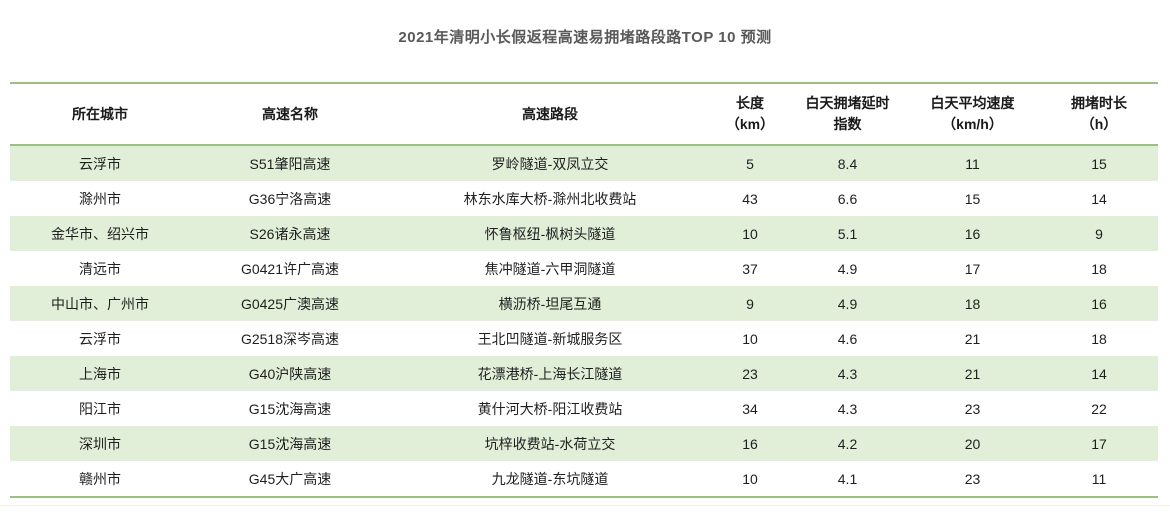 Image resolution: width=1170 pixels, height=524 pixels. I want to click on table-cell: G0425广澳高速, so click(290, 303).